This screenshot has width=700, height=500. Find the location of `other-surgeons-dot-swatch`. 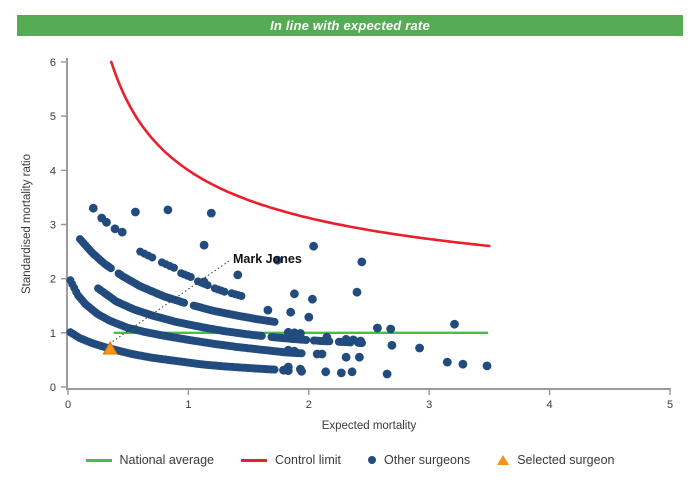

other-surgeons-dot-swatch is located at coordinates (372, 460).